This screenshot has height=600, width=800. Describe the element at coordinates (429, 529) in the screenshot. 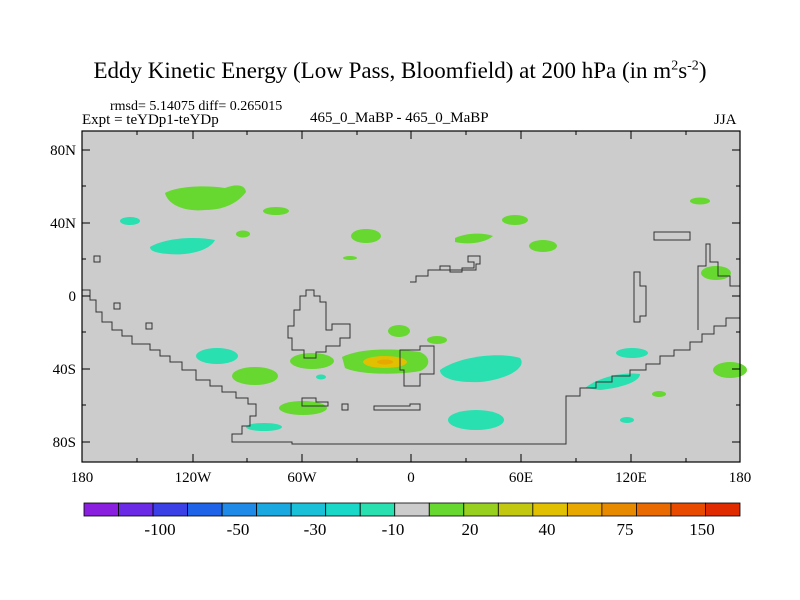

I see `colorbar-labels: -100 -50 -30 -10 20 40 75 150` at that location.